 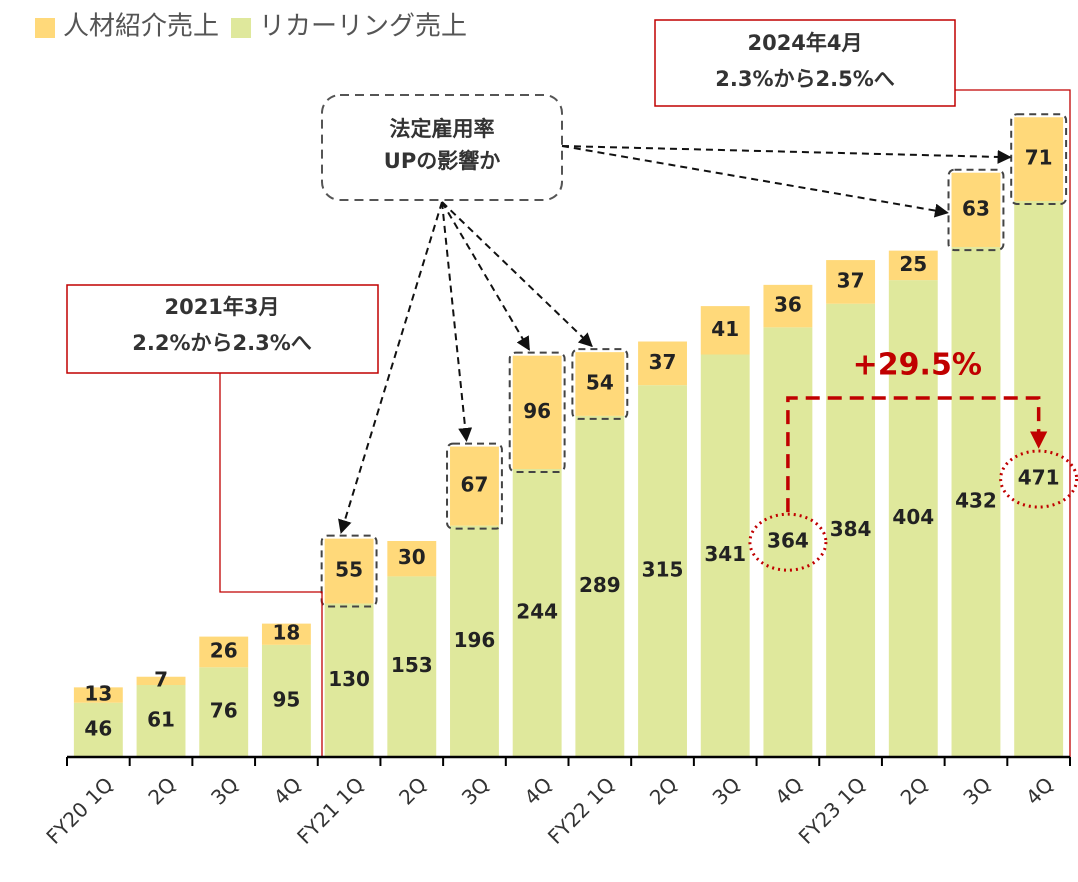 I want to click on data-label: 25, so click(x=913, y=264).